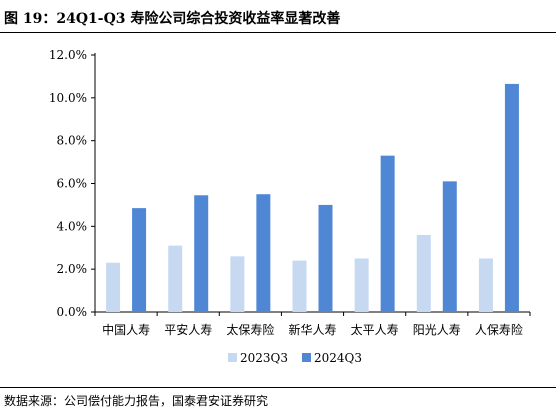 This screenshot has width=556, height=419. Describe the element at coordinates (72, 184) in the screenshot. I see `y-tick-label: 6.0%` at that location.